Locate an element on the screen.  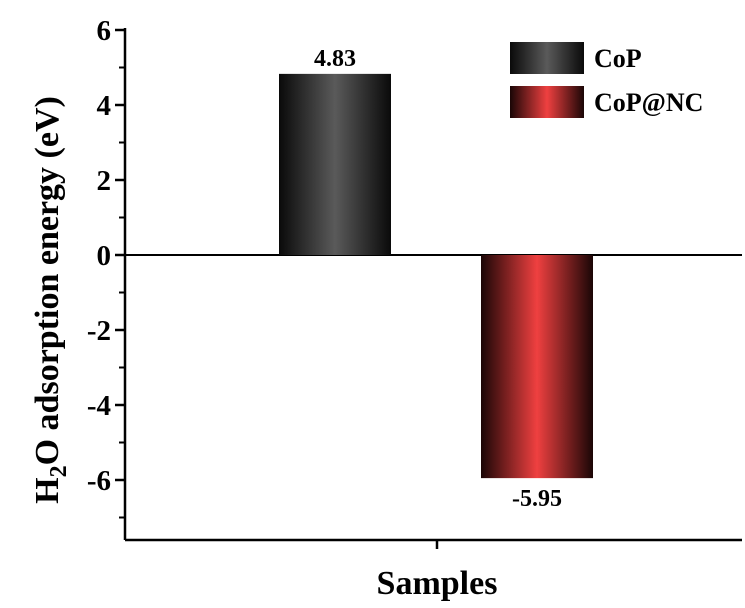
data-label-cop: 4.83 is located at coordinates (335, 59).